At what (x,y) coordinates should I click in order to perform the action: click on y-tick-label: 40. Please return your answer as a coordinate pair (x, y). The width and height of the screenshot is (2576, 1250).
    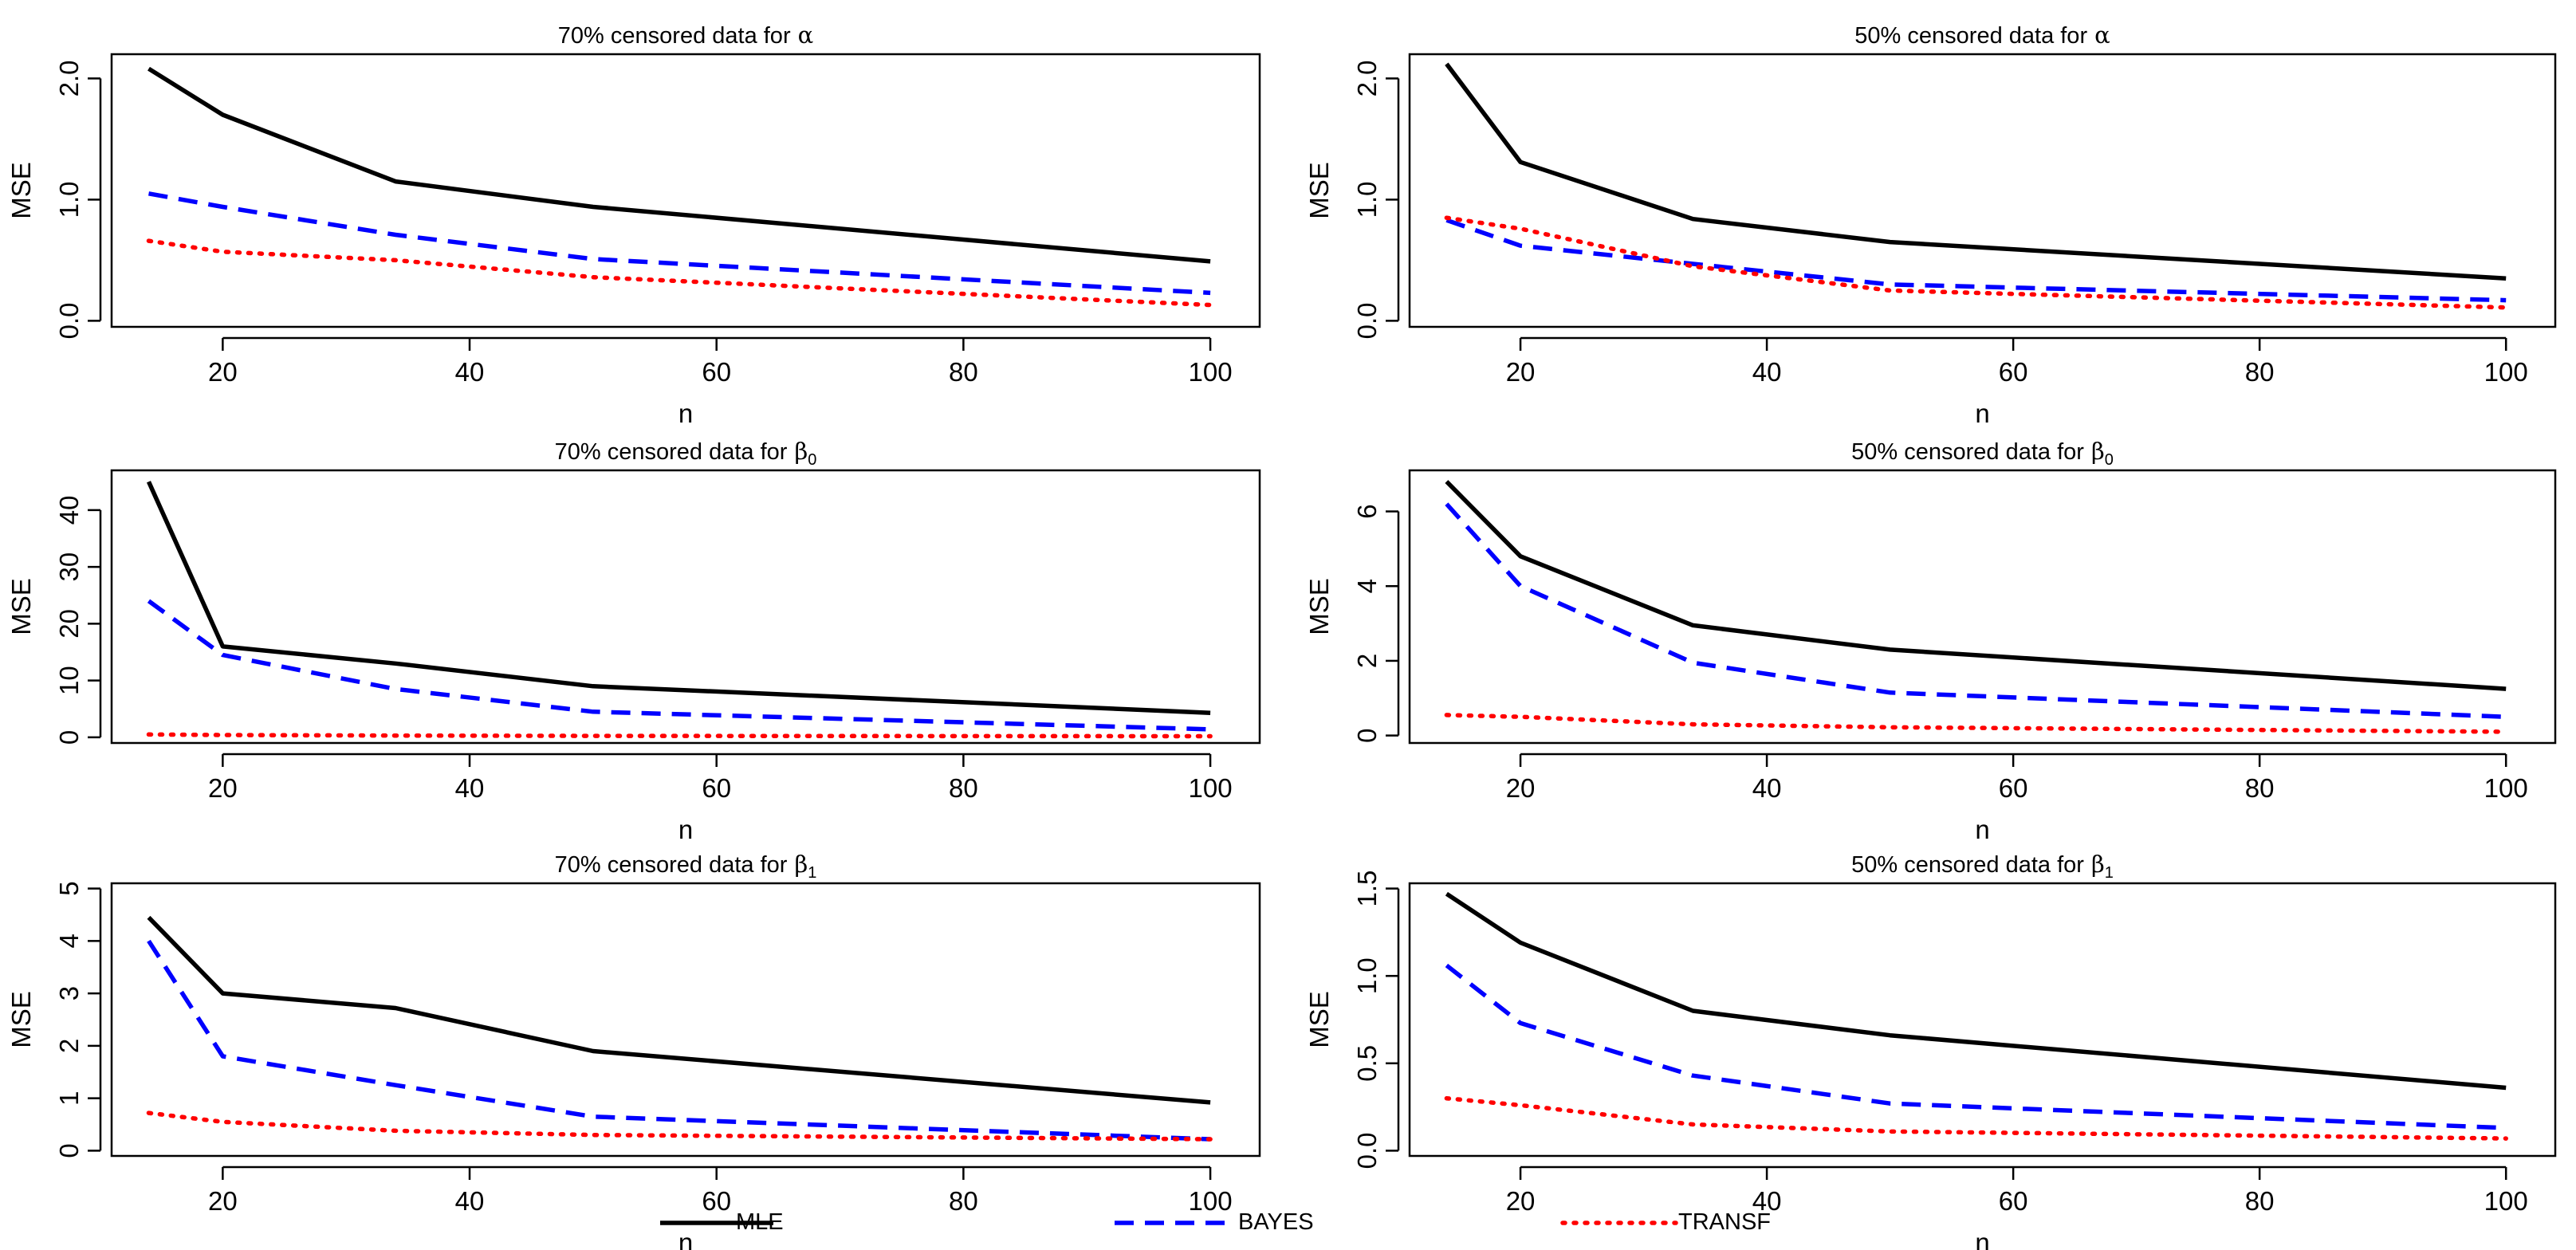
    Looking at the image, I should click on (69, 510).